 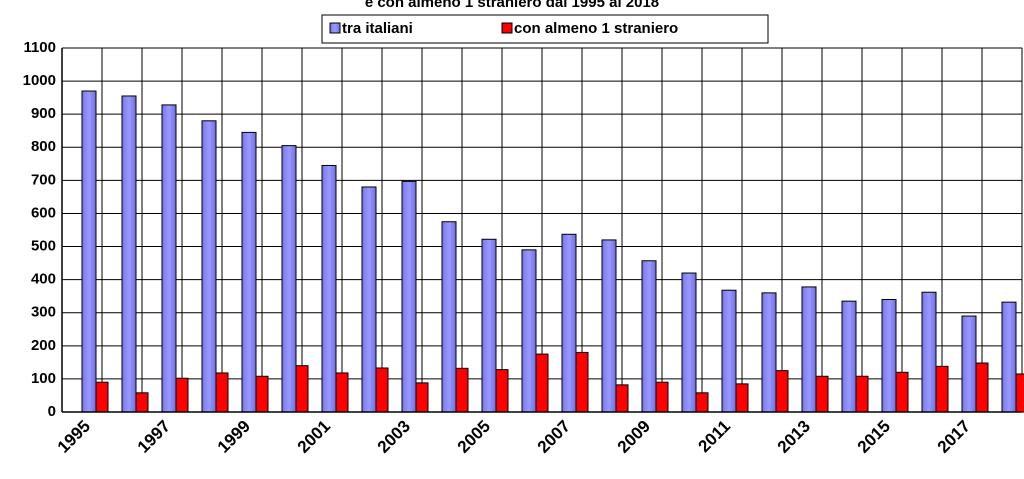 What do you see at coordinates (394, 437) in the screenshot?
I see `x-tick-label: 2003` at bounding box center [394, 437].